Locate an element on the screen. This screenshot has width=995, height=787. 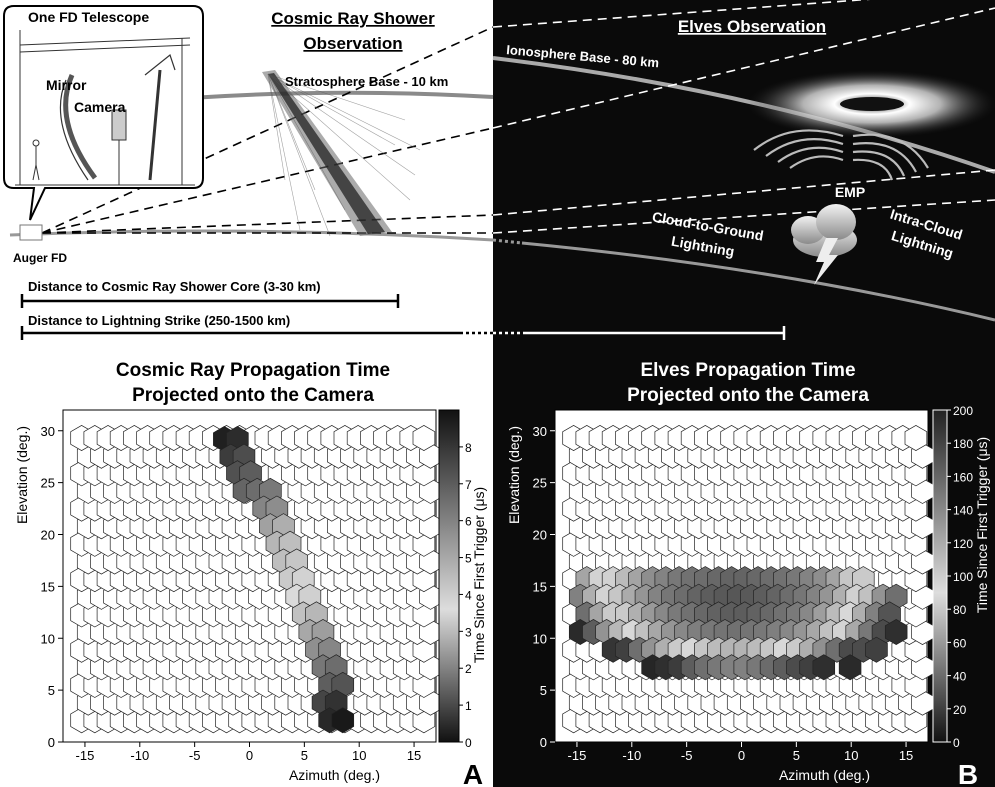
colorbar-tick-label: 160 is located at coordinates (963, 477).